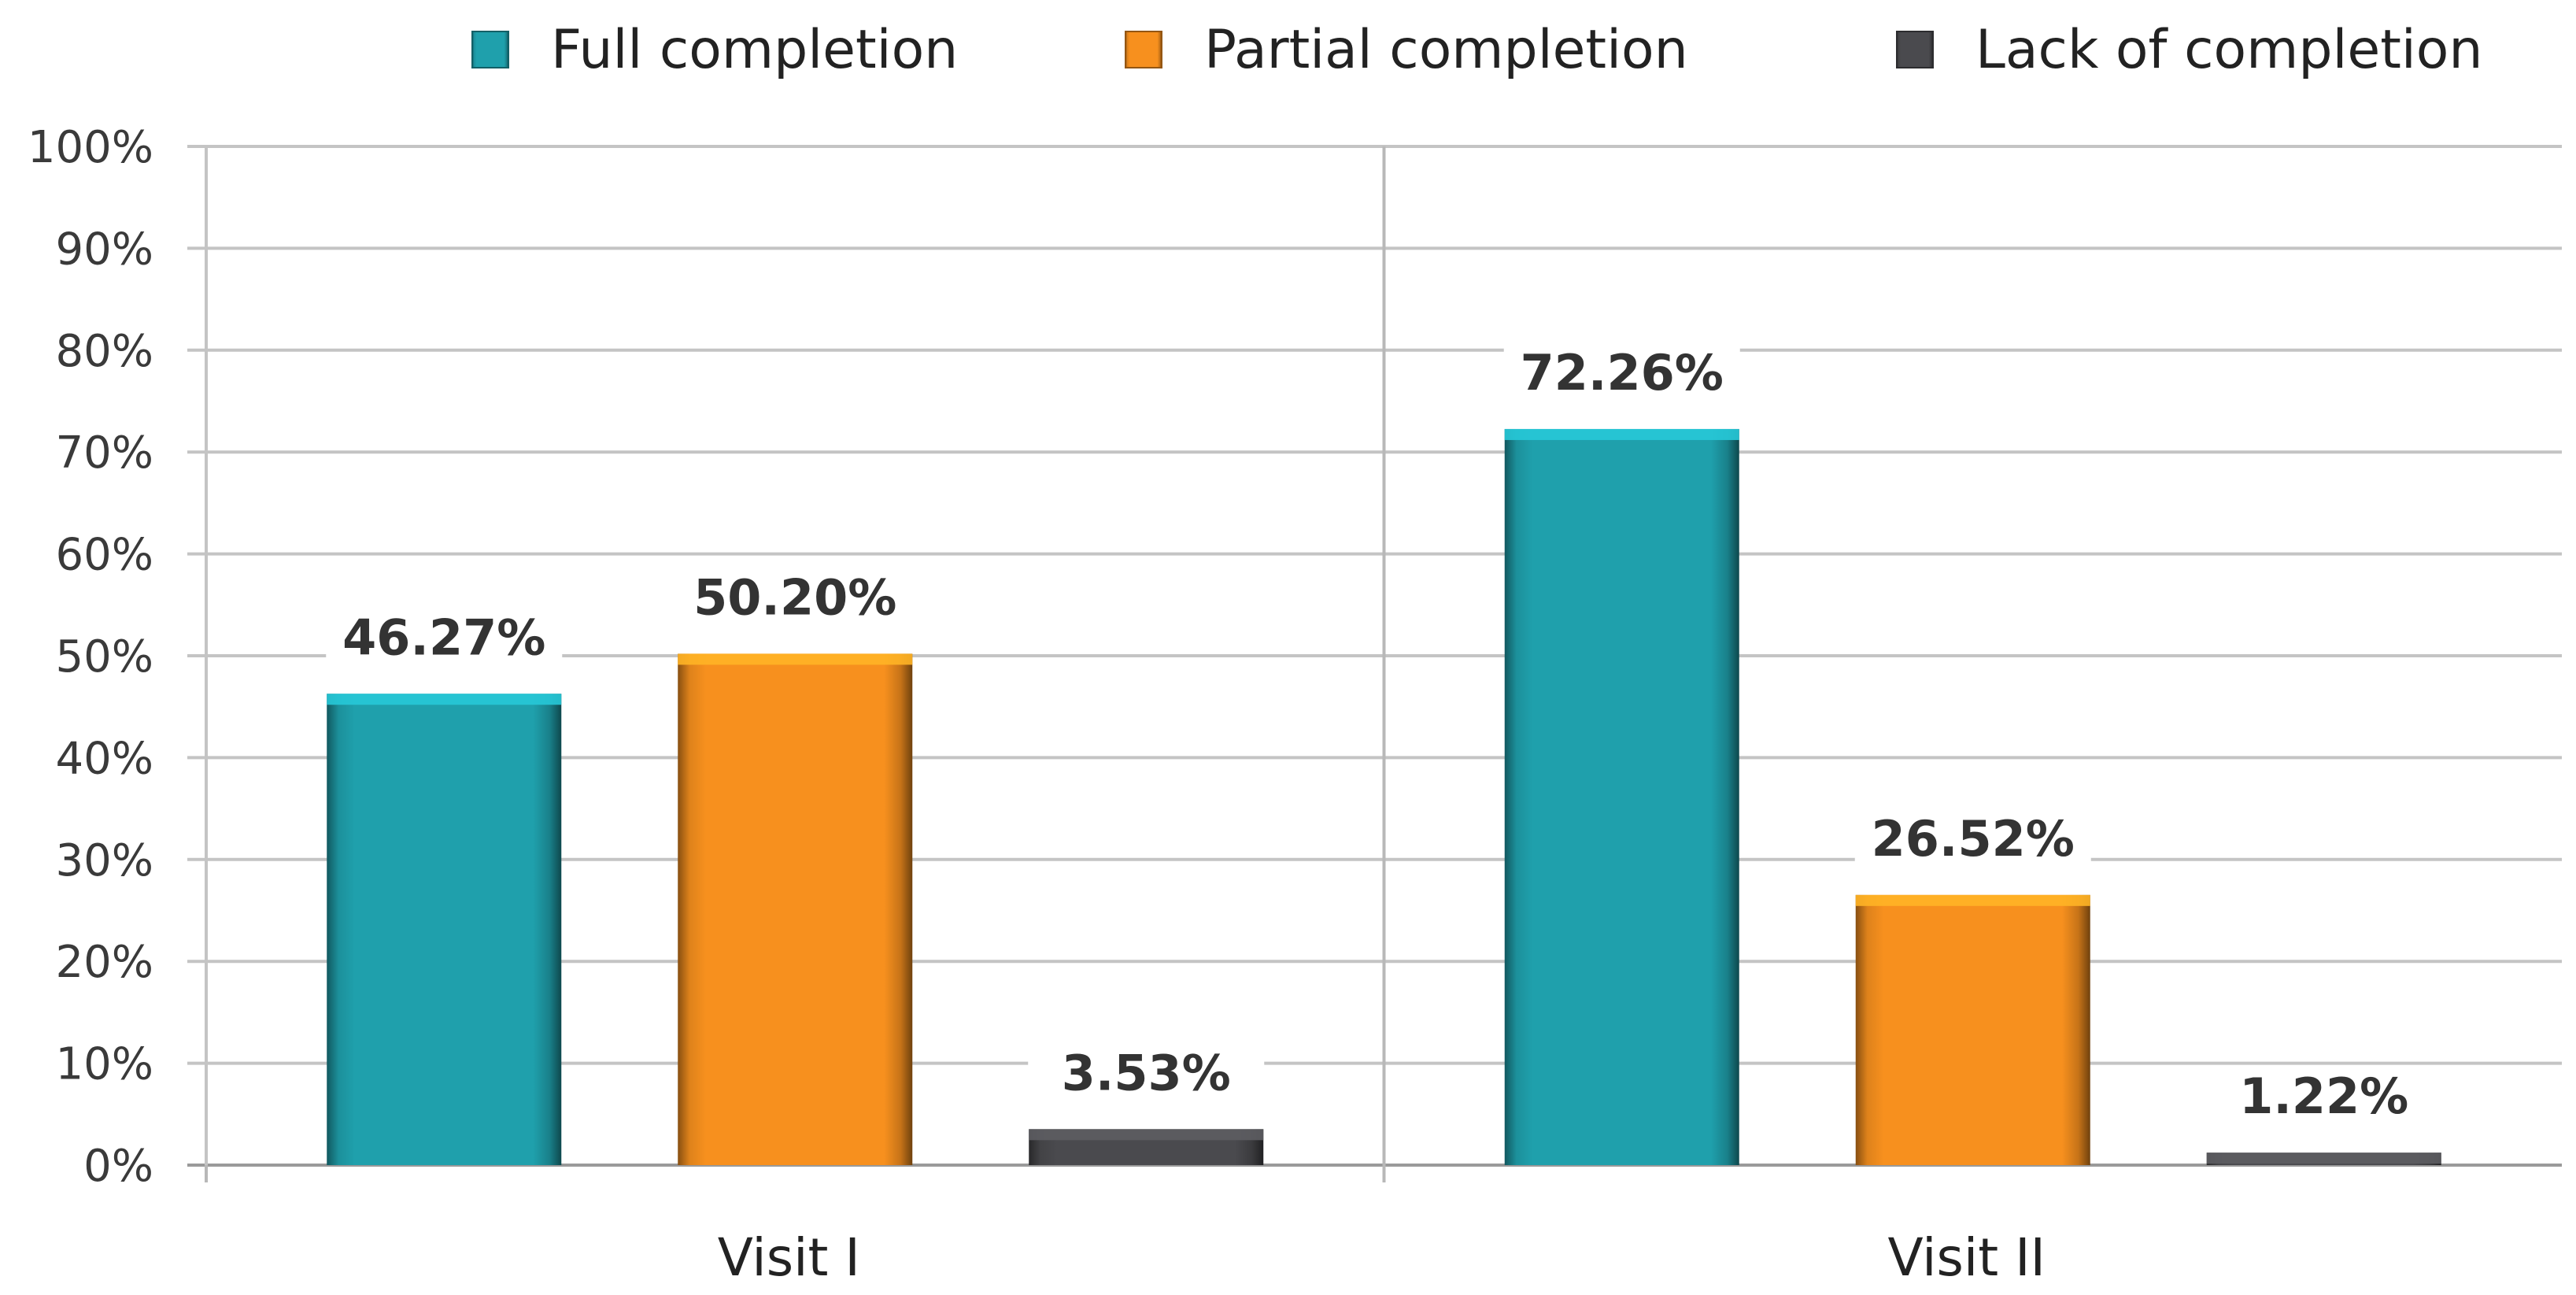 The image size is (2576, 1295). I want to click on bar-partial-completion-visit-ii, so click(1972, 1029).